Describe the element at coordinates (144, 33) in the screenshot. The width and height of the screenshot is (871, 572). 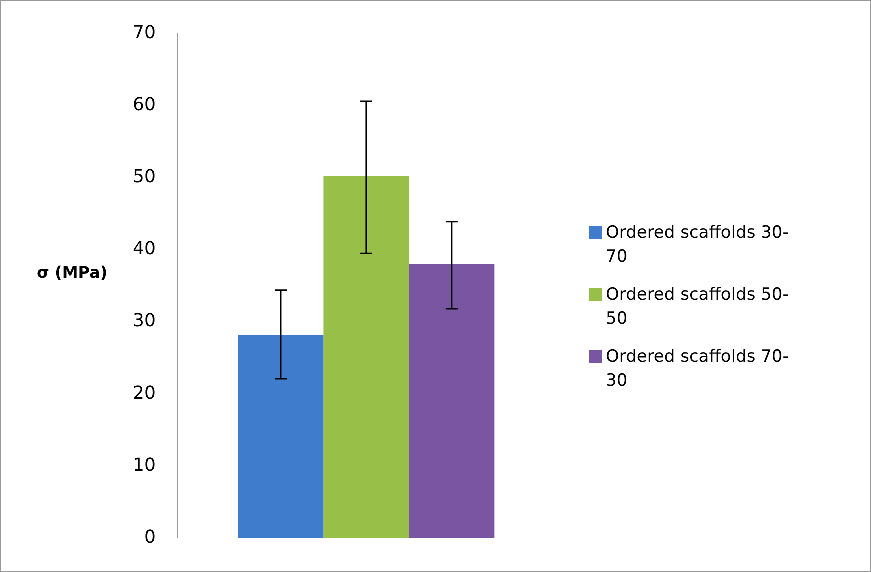
I see `y-tick-label: 70` at that location.